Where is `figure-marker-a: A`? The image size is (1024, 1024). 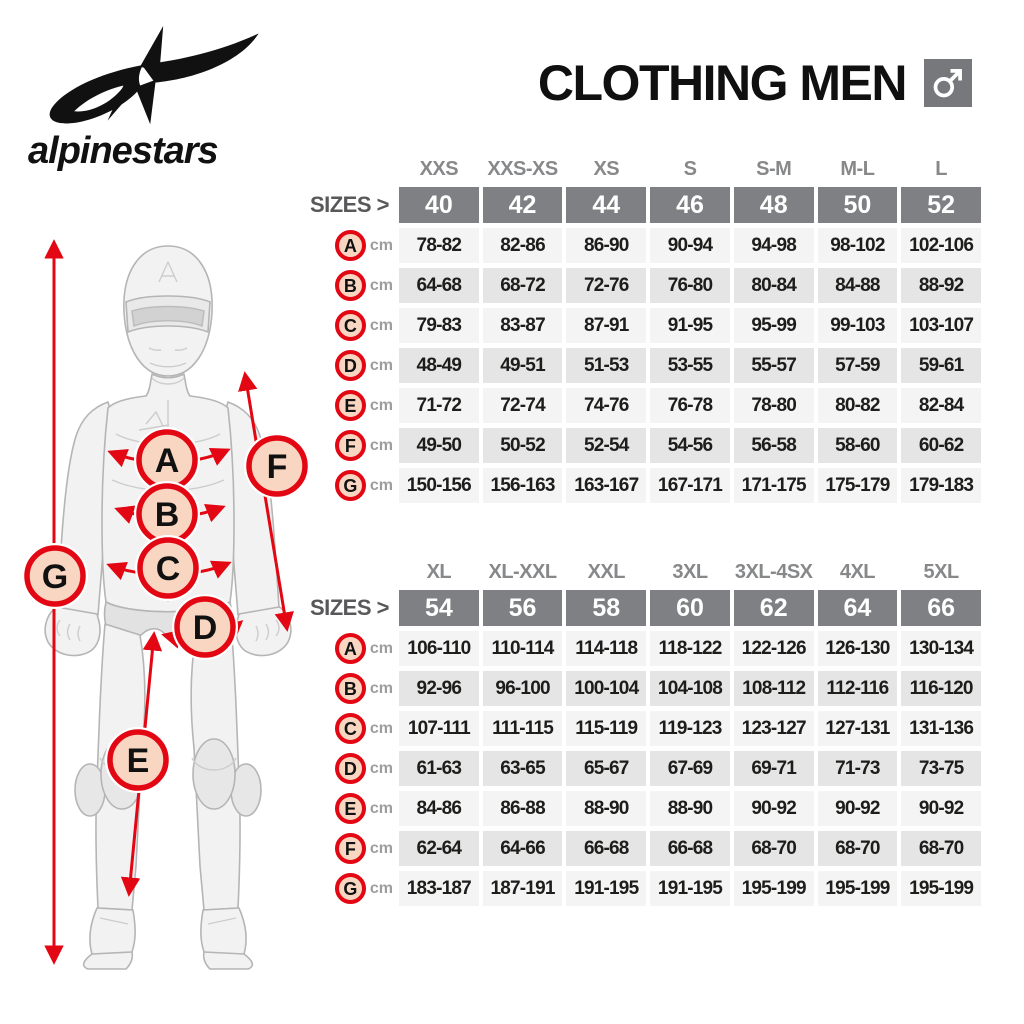
figure-marker-a: A is located at coordinates (167, 460).